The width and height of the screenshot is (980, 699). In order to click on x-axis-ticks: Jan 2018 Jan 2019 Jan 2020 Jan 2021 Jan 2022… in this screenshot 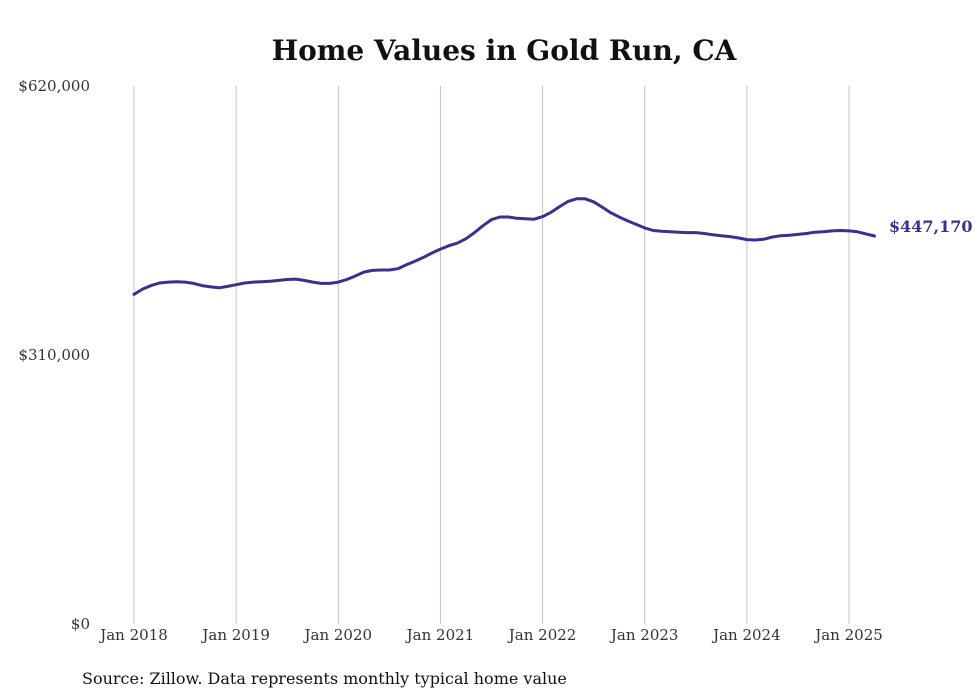, I will do `click(490, 635)`.